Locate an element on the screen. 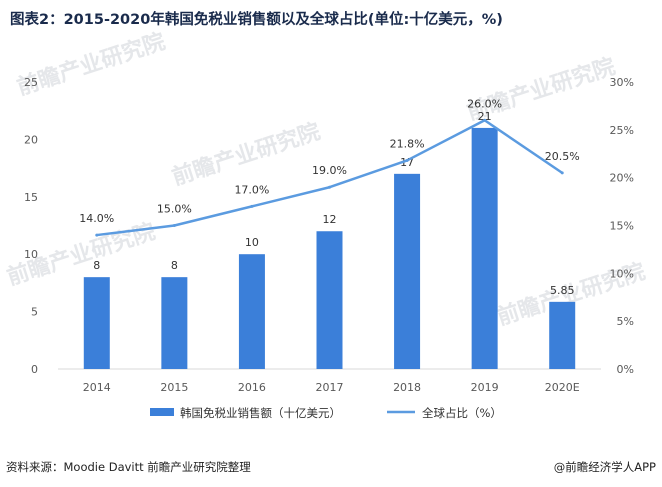 This screenshot has width=662, height=487. left-axis-tick: 10 is located at coordinates (31, 254).